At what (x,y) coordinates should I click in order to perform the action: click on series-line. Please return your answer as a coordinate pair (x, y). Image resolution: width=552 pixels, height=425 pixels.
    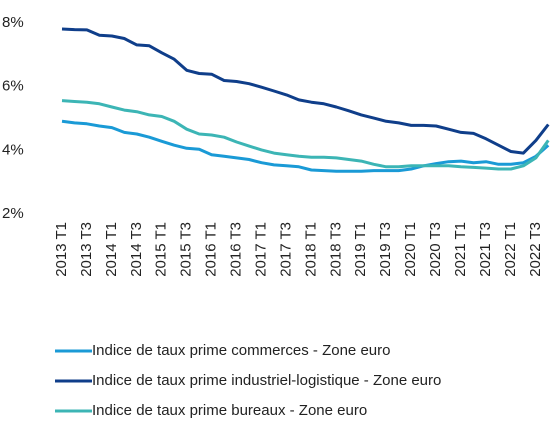
    Looking at the image, I should click on (305, 146).